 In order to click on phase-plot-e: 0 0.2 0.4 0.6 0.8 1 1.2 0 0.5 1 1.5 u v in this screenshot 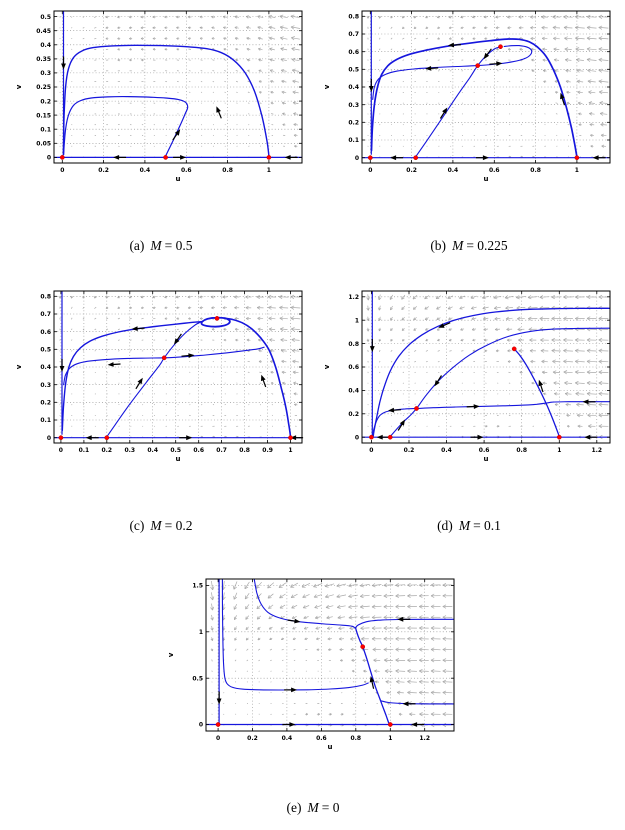, I will do `click(311, 664)`.